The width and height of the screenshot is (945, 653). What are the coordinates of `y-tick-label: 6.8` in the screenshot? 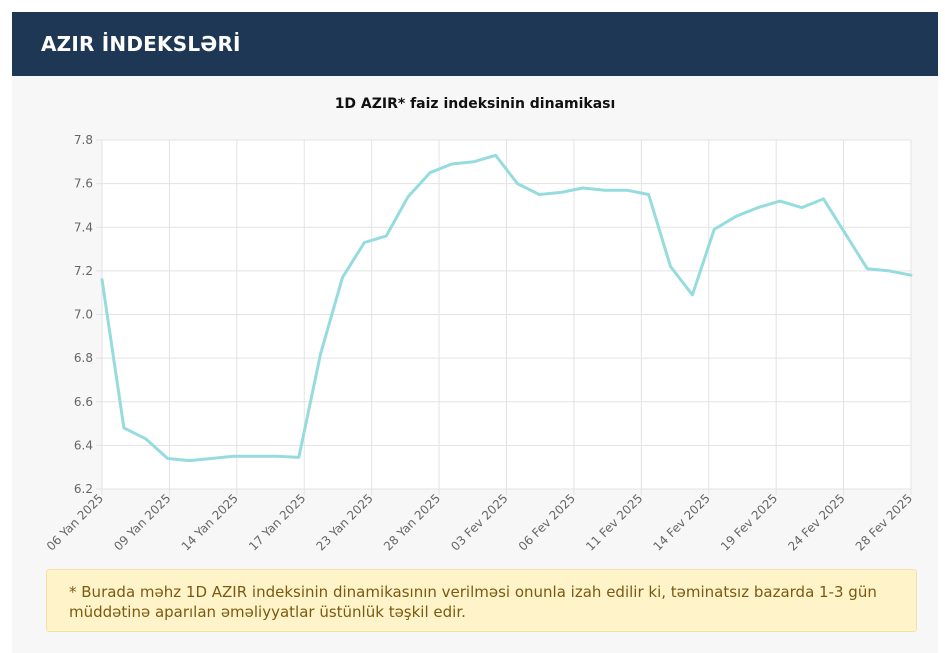 It's located at (83, 358).